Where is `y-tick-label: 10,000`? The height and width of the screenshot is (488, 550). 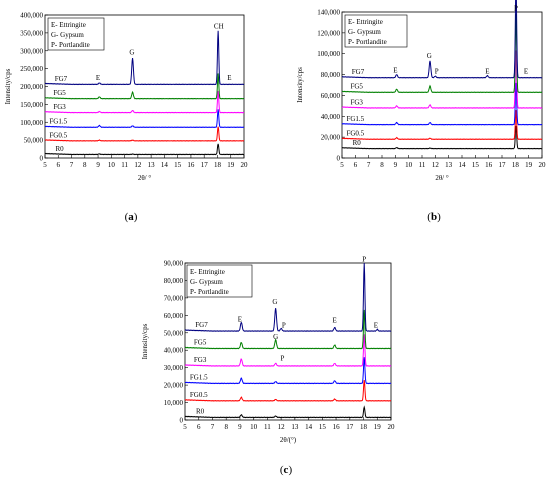
y-tick-label: 10,000 is located at coordinates (174, 403).